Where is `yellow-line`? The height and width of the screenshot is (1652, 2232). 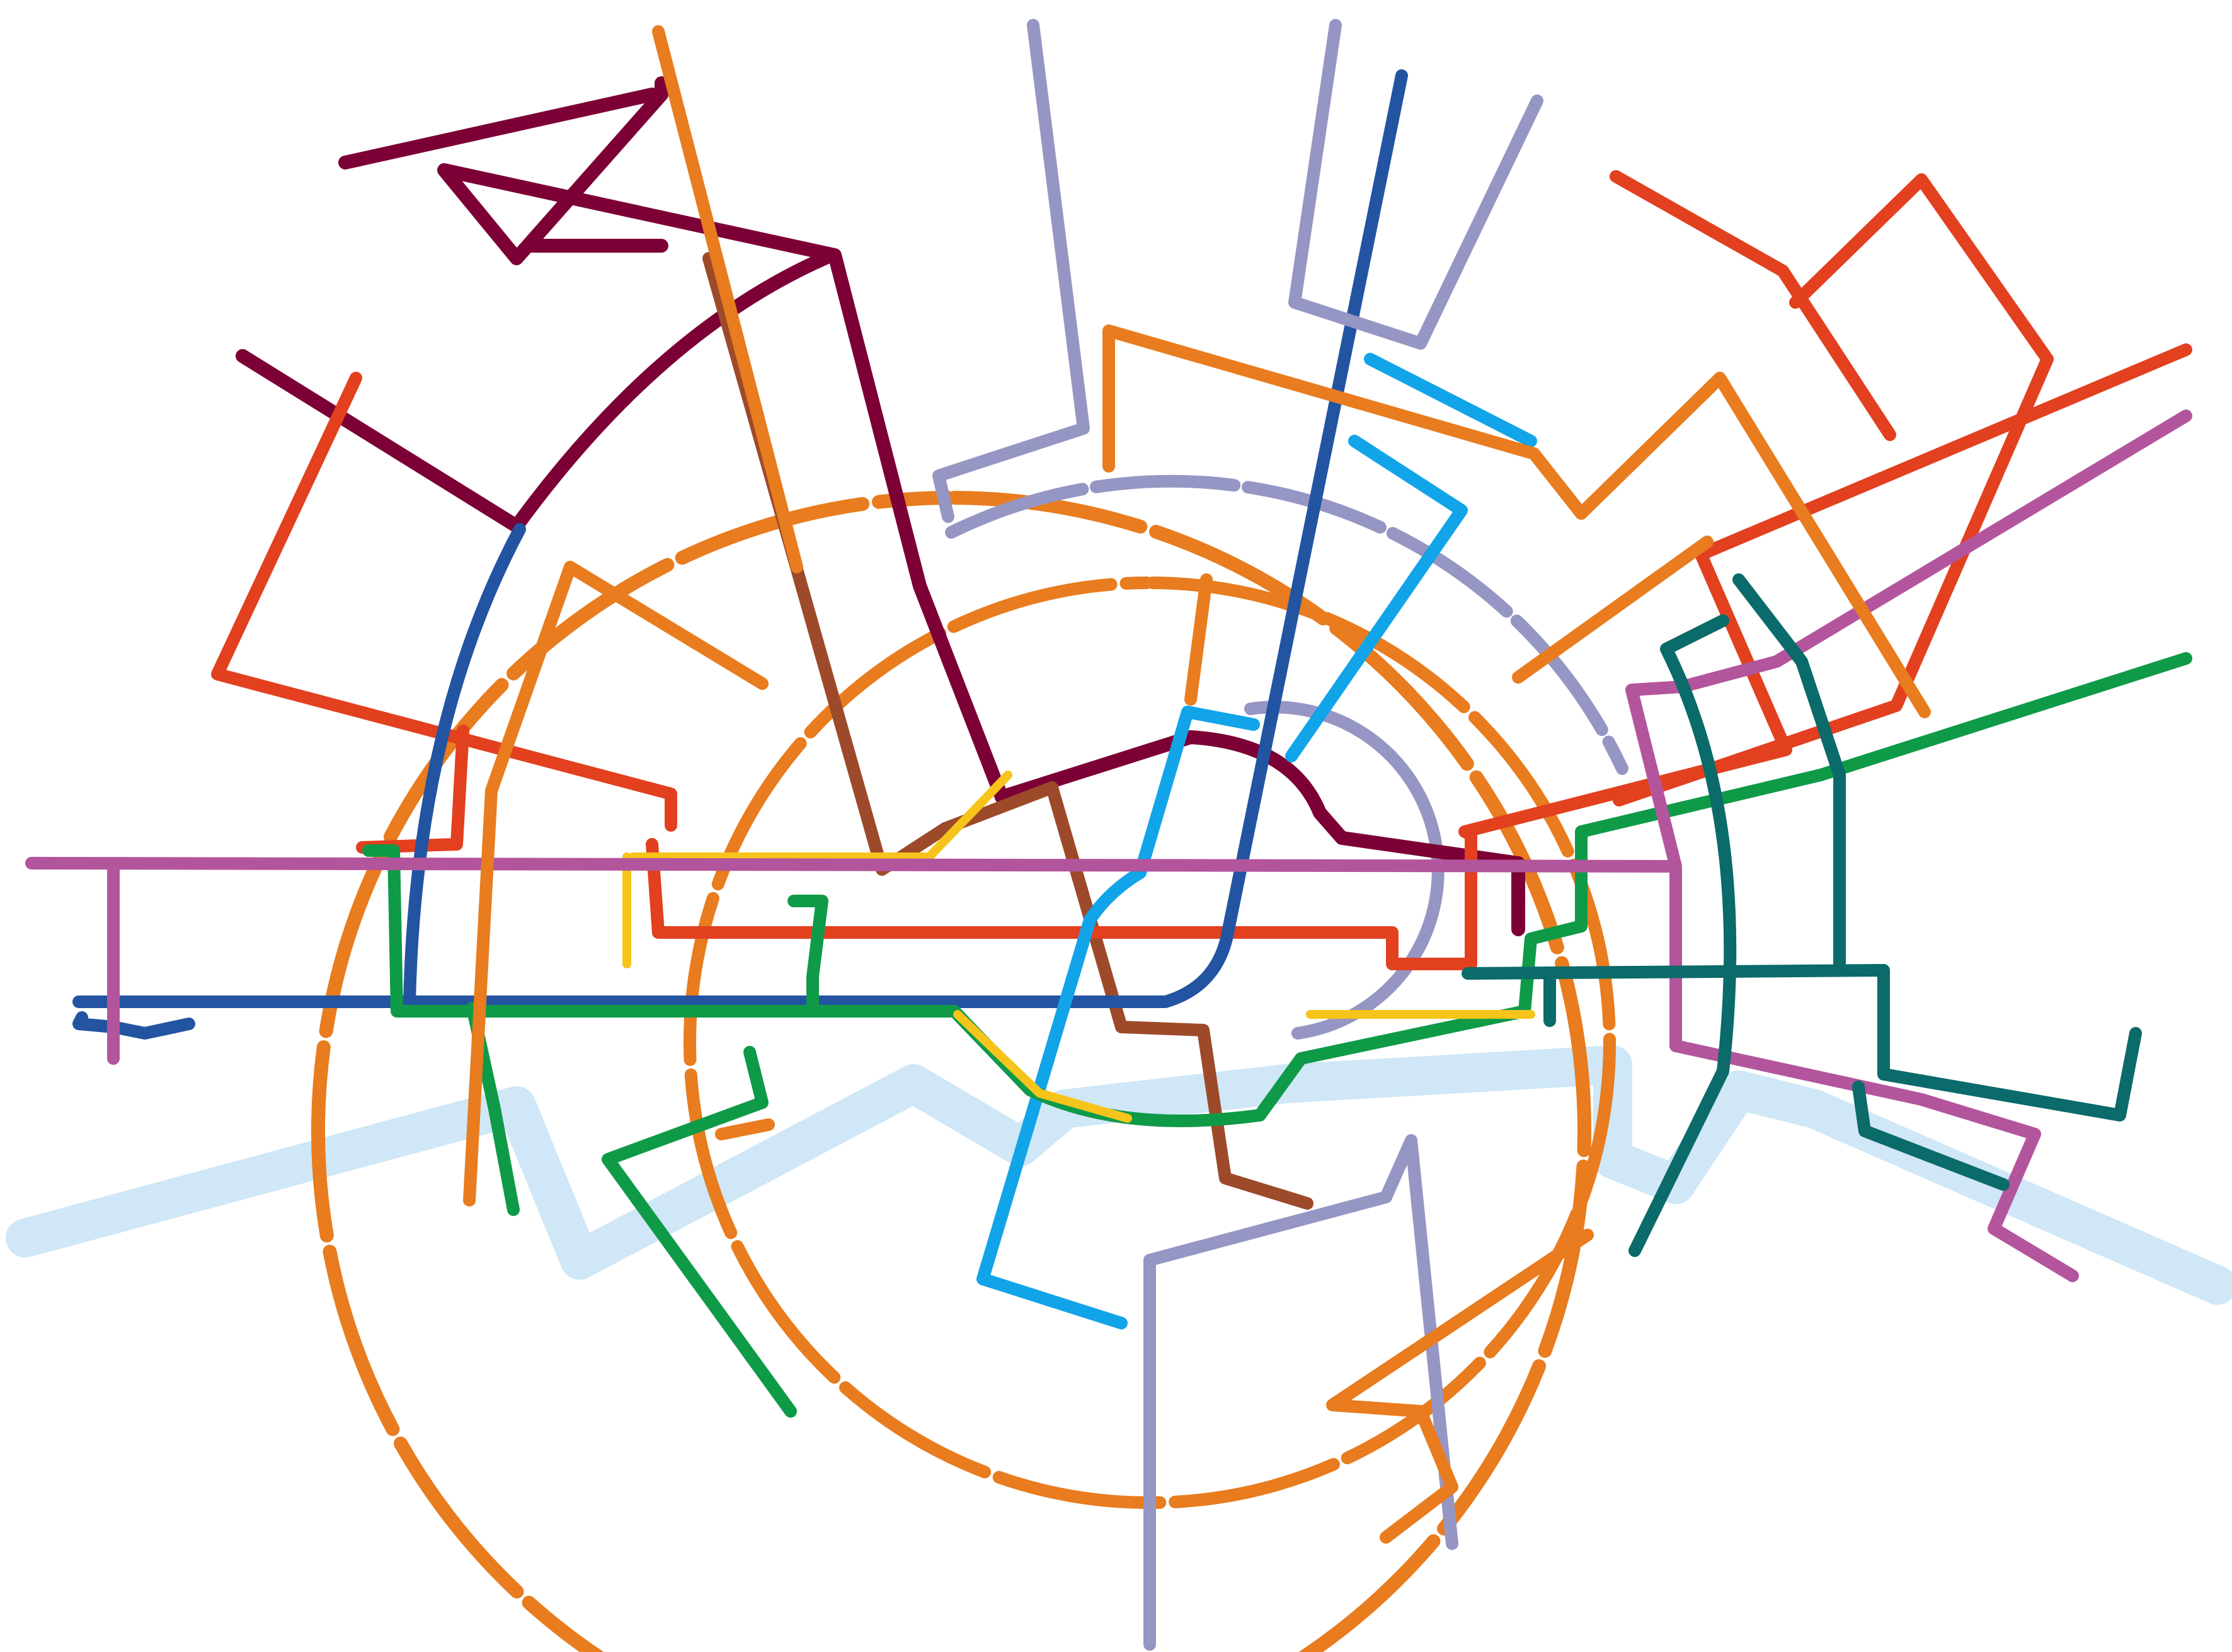
yellow-line is located at coordinates (1078, 947).